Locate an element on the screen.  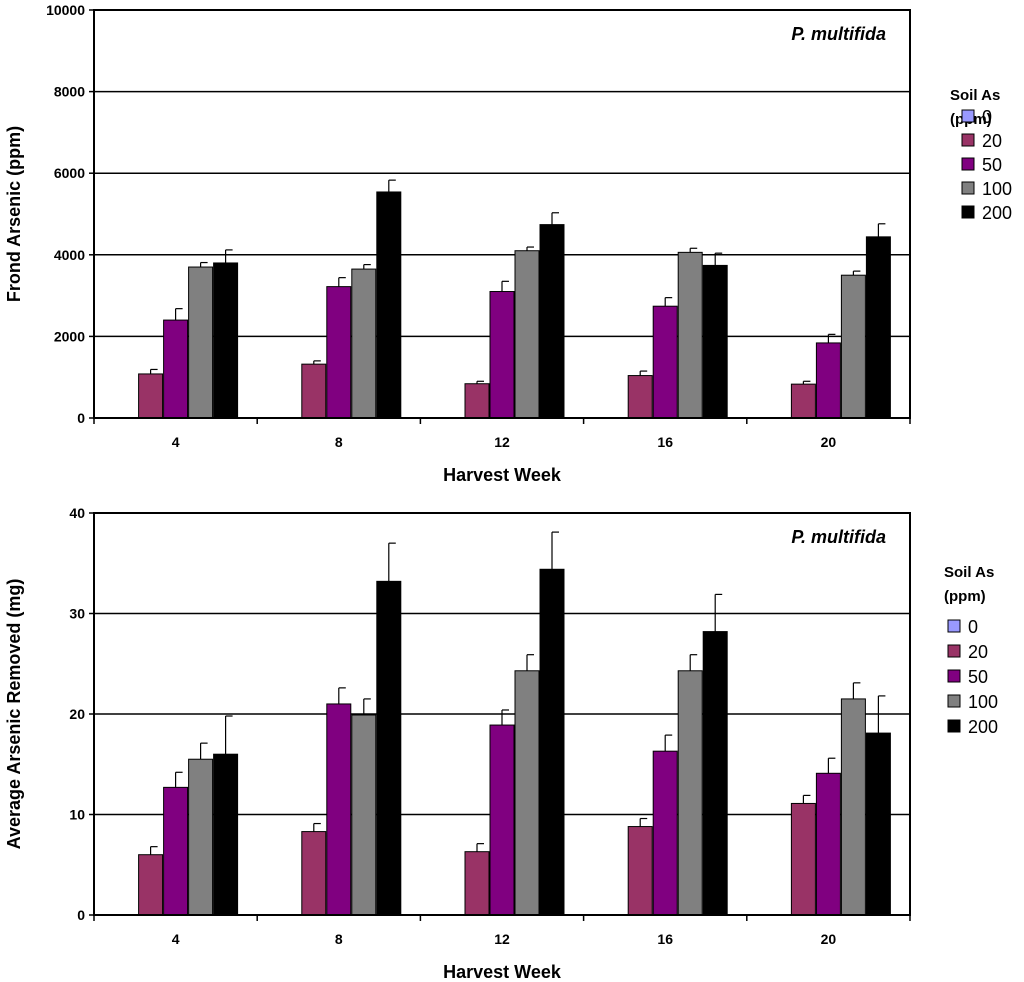
y-axis-title: Frond Arsenic (ppm) is located at coordinates (14, 214).